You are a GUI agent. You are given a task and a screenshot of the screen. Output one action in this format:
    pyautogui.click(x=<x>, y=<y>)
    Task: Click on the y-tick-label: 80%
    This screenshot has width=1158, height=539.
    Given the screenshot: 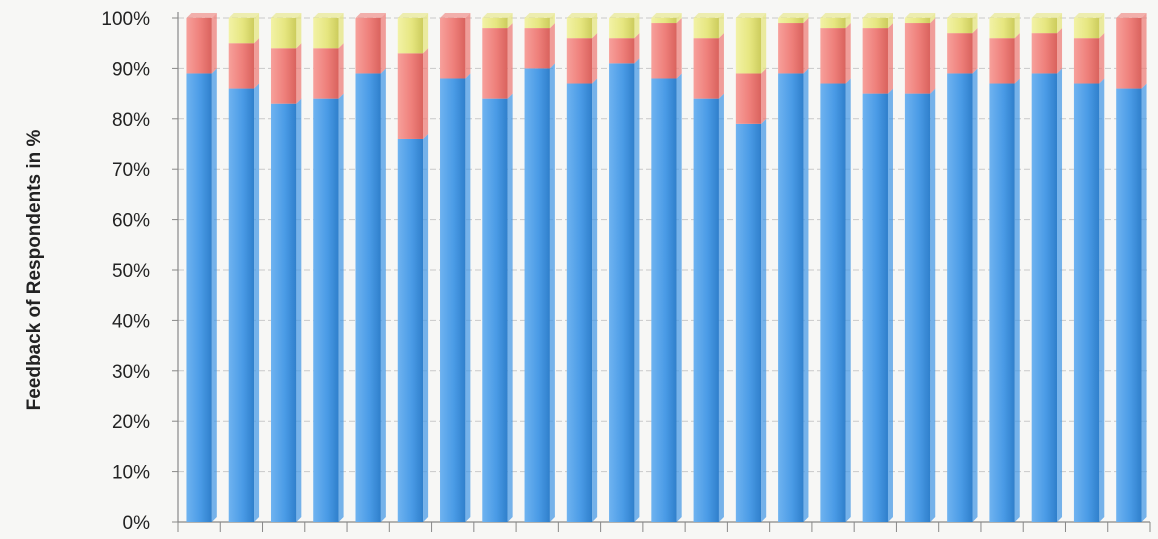 What is the action you would take?
    pyautogui.click(x=131, y=120)
    